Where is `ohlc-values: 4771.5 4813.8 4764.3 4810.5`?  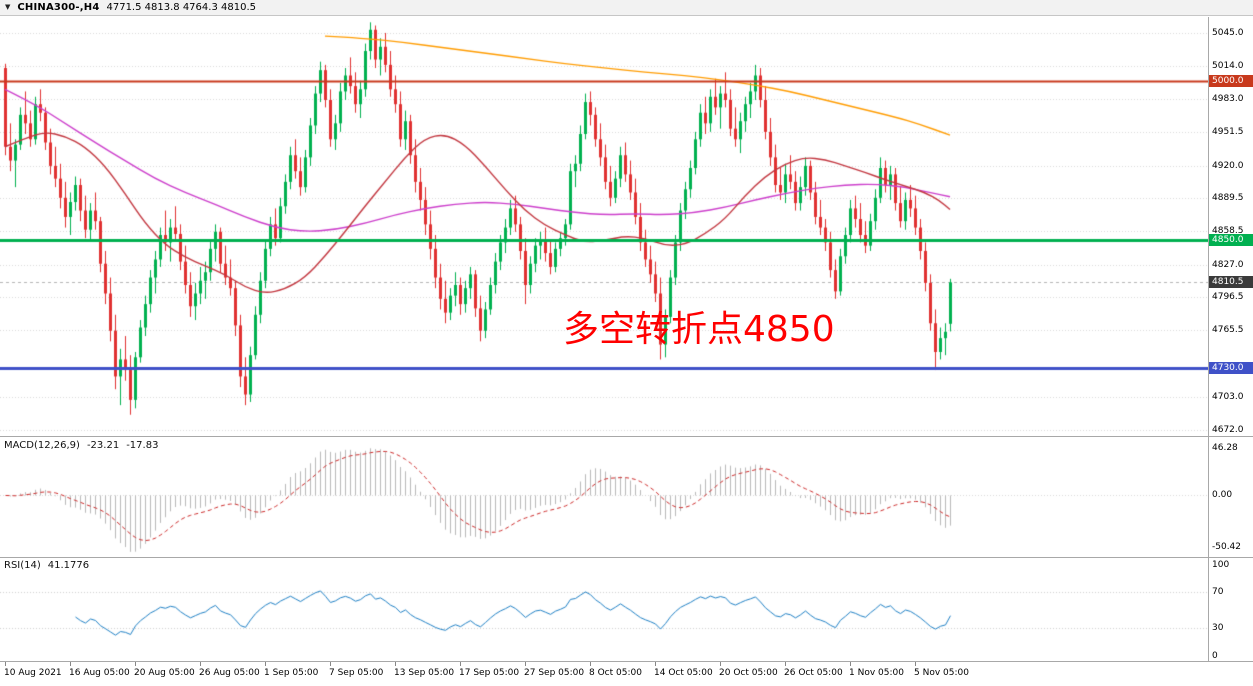 ohlc-values: 4771.5 4813.8 4764.3 4810.5 is located at coordinates (181, 7).